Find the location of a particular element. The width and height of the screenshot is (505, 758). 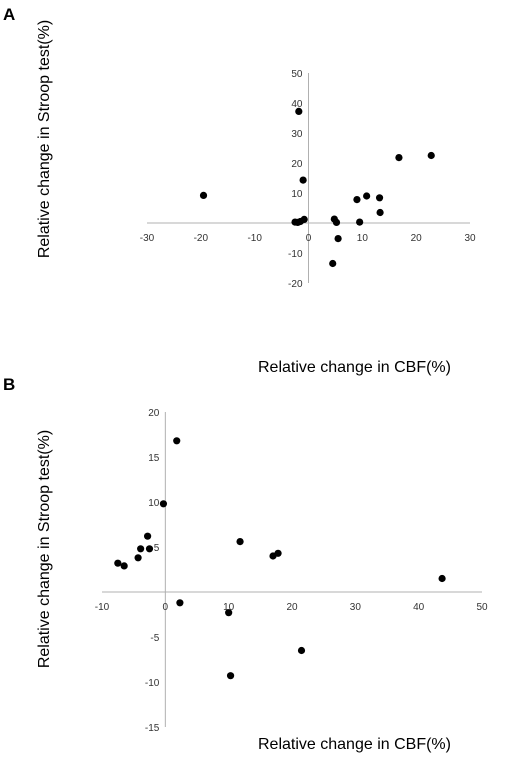

x-tick-label-a: 20 is located at coordinates (417, 238).